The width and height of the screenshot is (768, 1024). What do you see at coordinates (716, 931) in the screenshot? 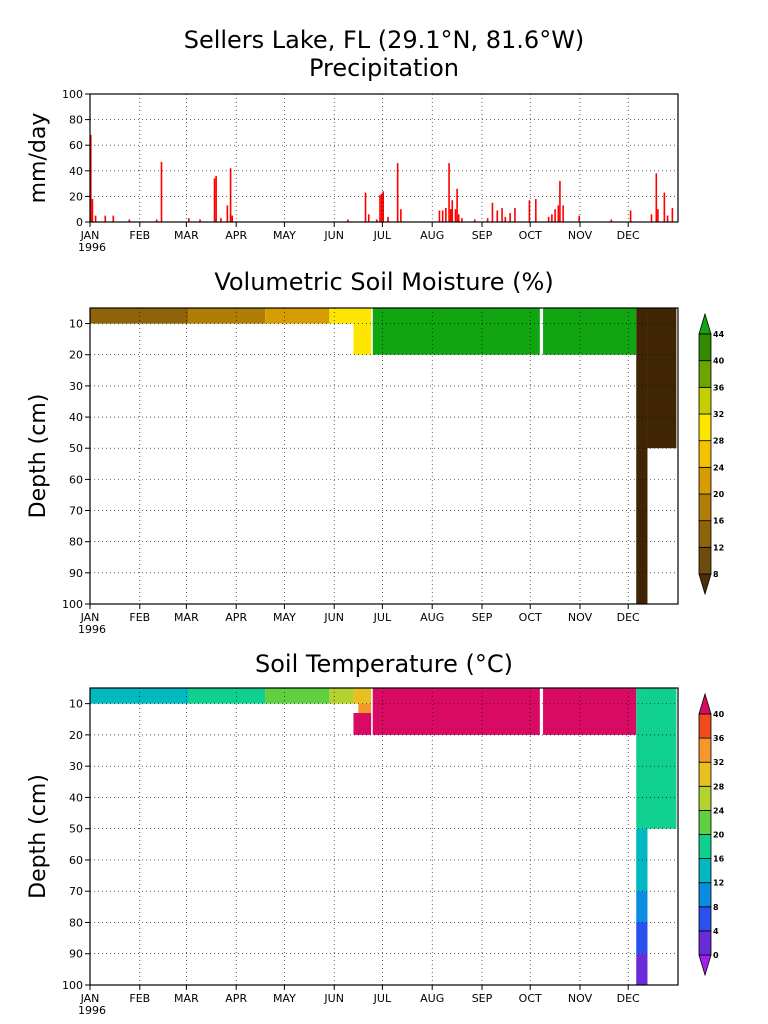
I see `colorbar-label: 4` at bounding box center [716, 931].